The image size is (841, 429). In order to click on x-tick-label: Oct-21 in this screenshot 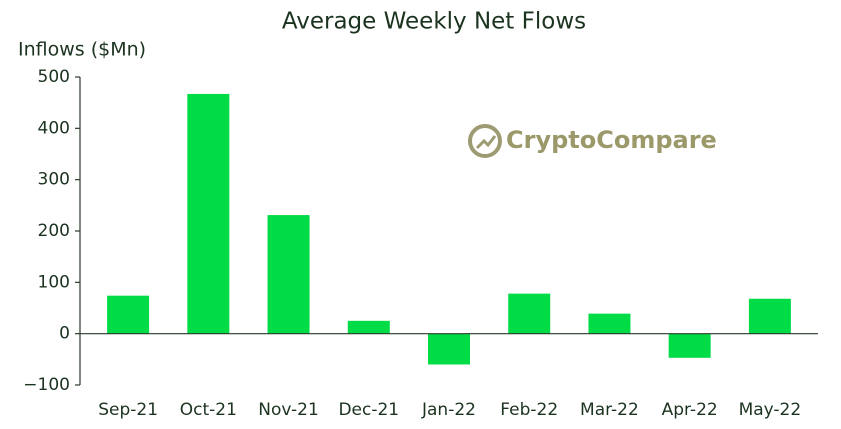, I will do `click(208, 410)`.